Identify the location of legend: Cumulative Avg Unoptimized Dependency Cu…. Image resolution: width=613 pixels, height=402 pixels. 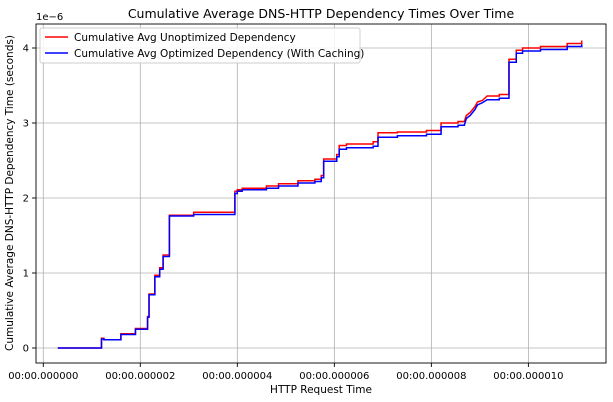
(201, 45).